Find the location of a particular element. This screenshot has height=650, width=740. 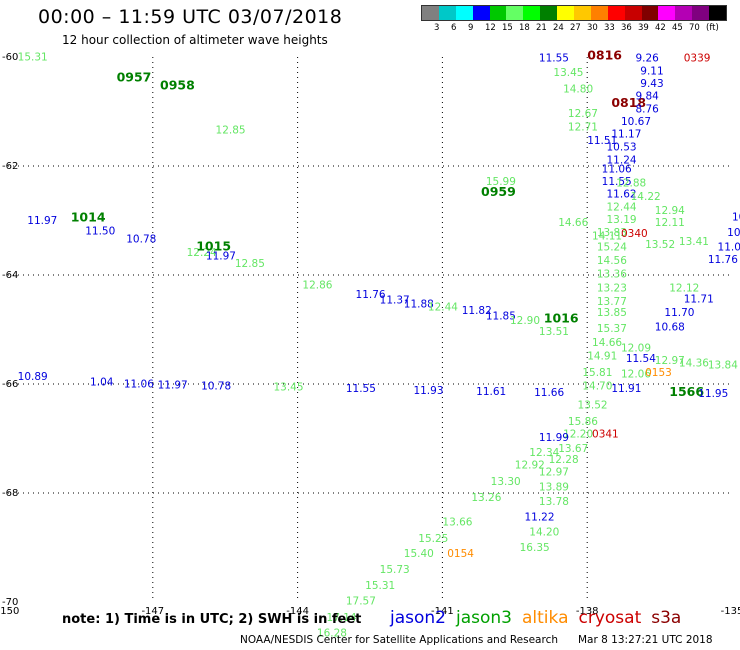

swh-label: 12.06 is located at coordinates (636, 374).